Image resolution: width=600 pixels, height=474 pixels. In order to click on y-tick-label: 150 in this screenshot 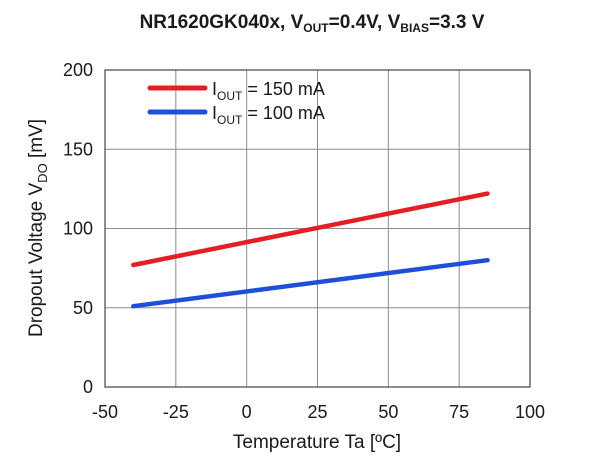, I will do `click(78, 149)`.